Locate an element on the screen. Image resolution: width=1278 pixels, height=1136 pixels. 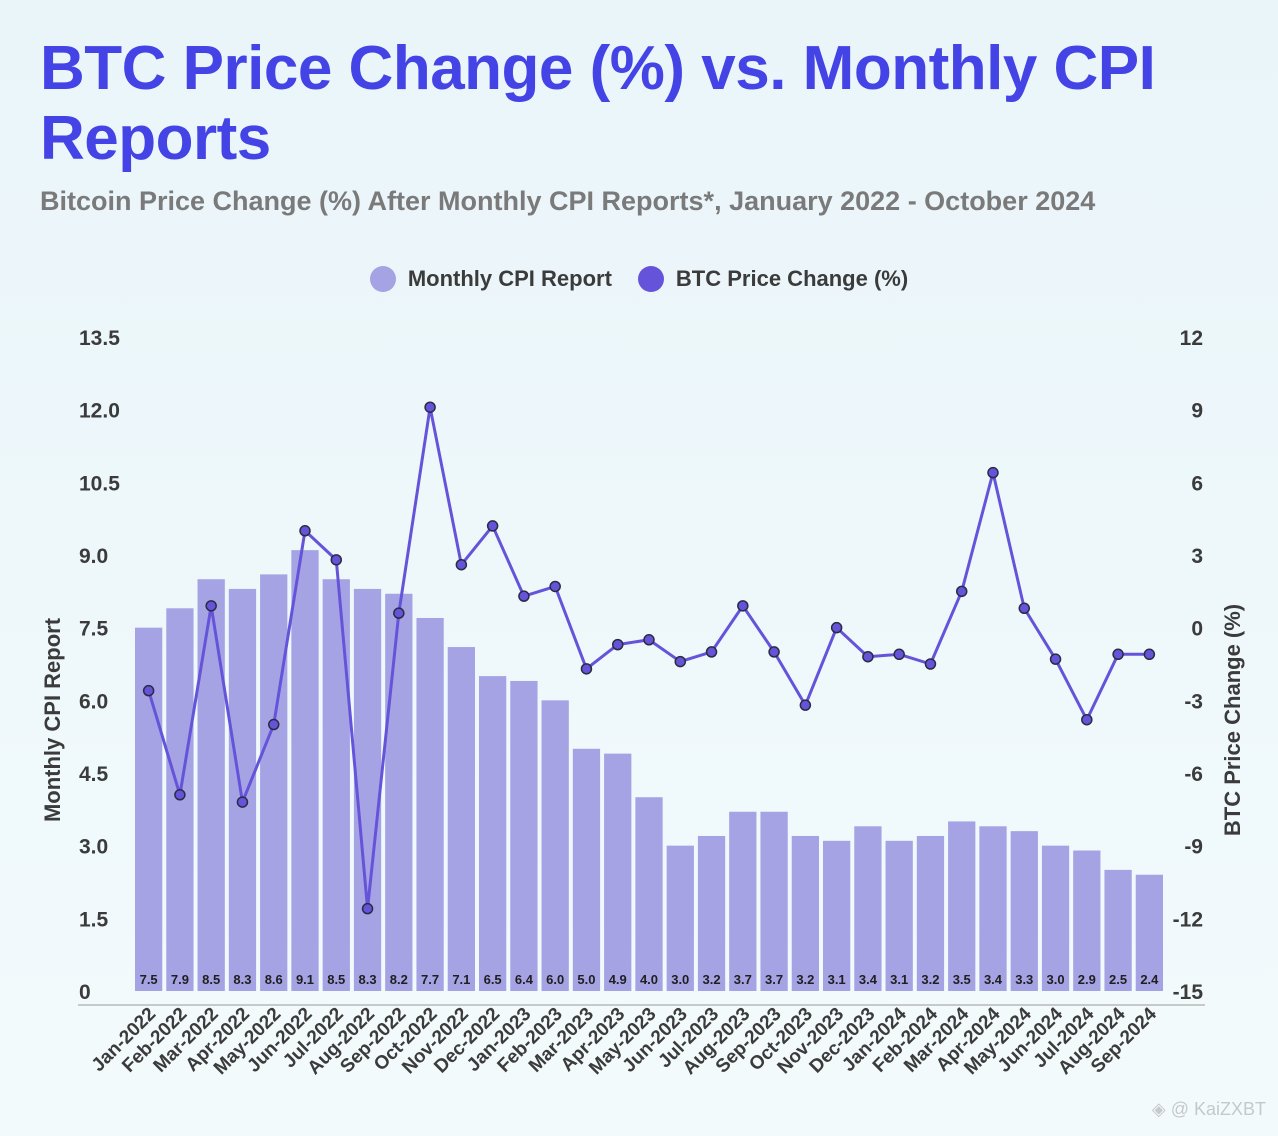
bar-data-label: 8.5 is located at coordinates (336, 979).